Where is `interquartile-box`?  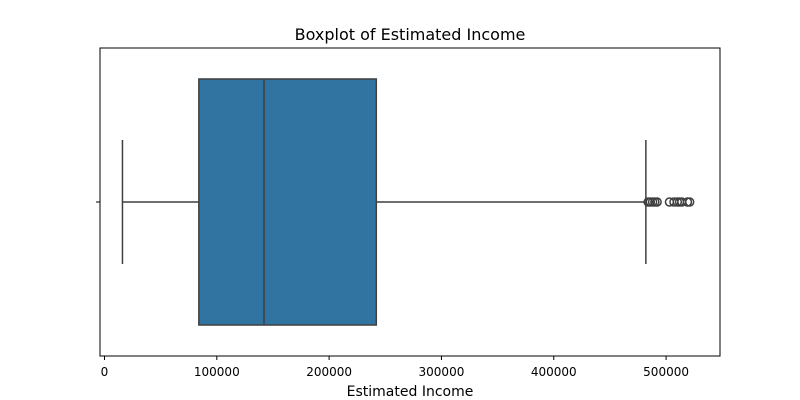 interquartile-box is located at coordinates (288, 202).